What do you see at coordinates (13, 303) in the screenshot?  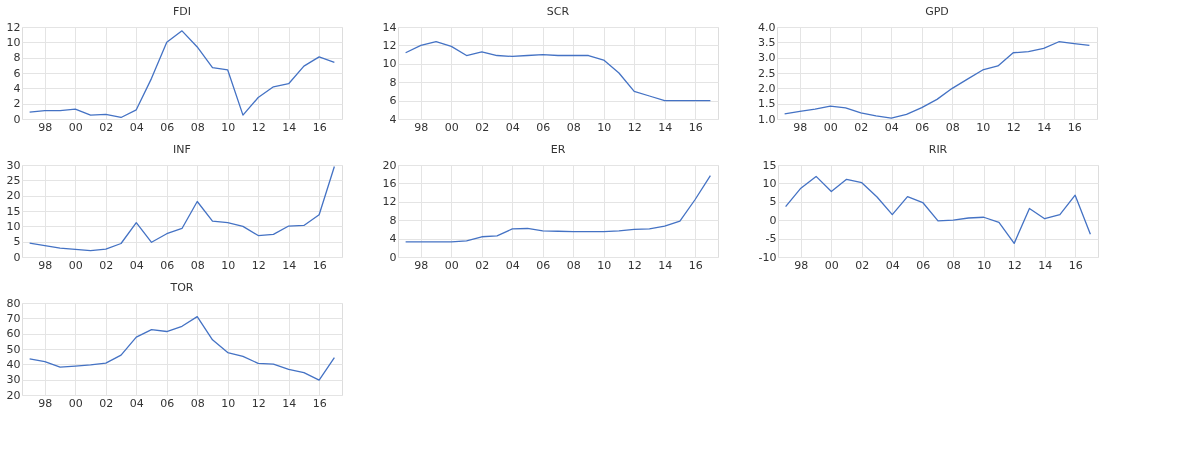 I see `y-tick-label: 80` at bounding box center [13, 303].